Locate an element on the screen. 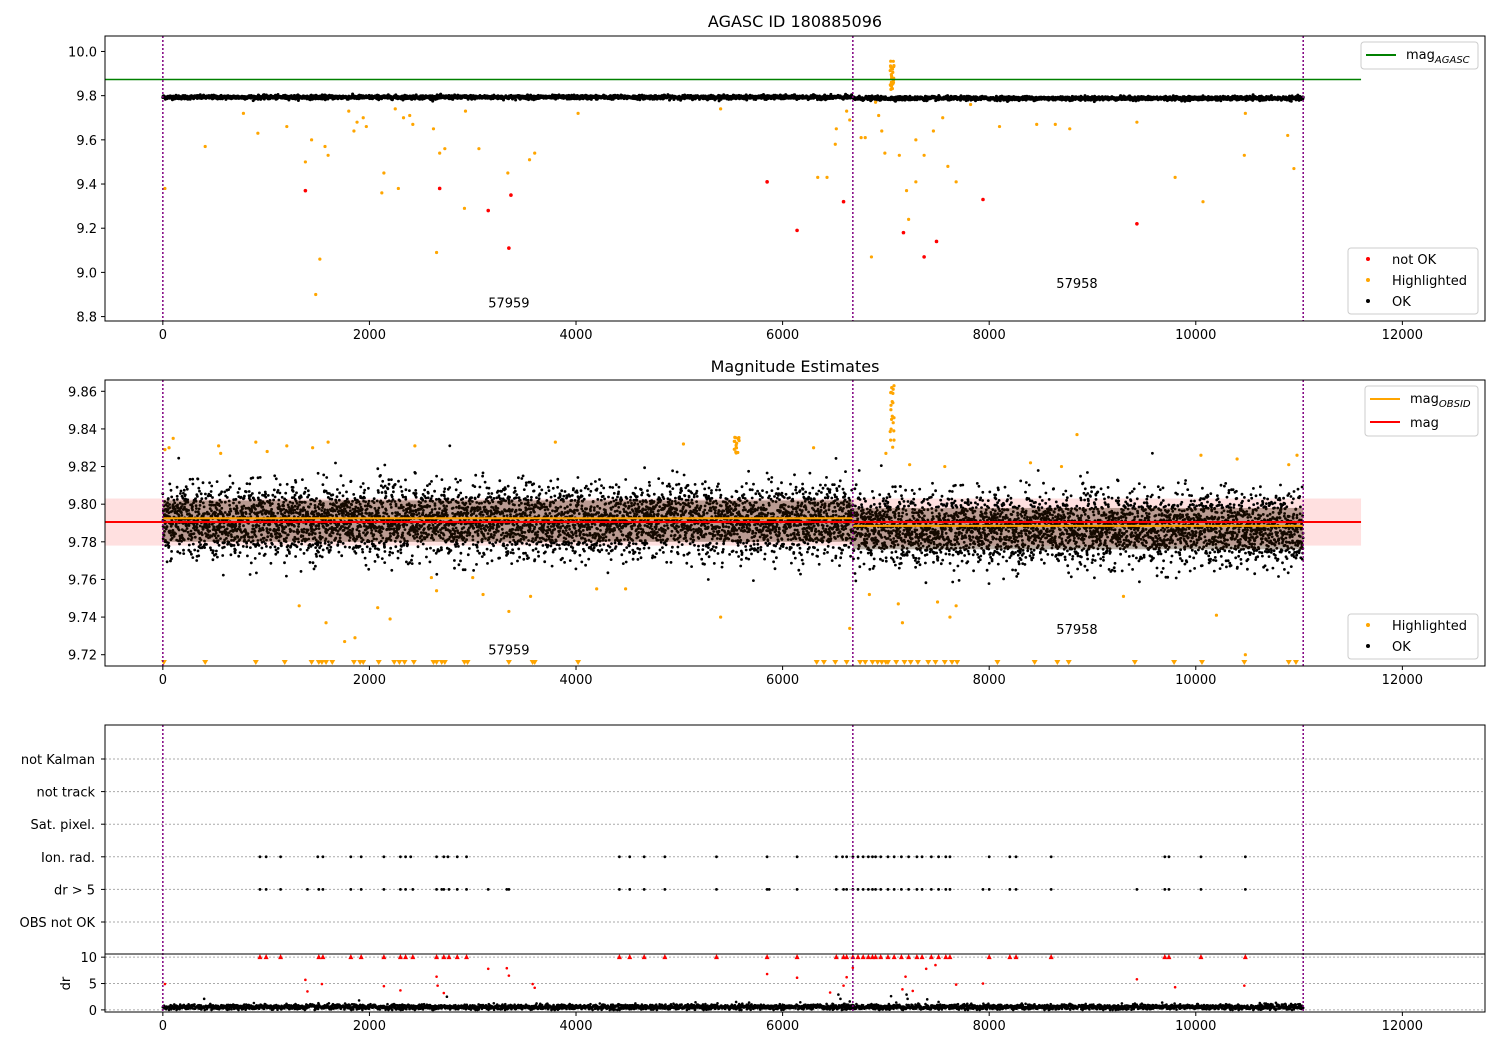  panel-agasc-x-axis: 0 2000 4000 6000 8000 10000 12000 is located at coordinates (791, 332).